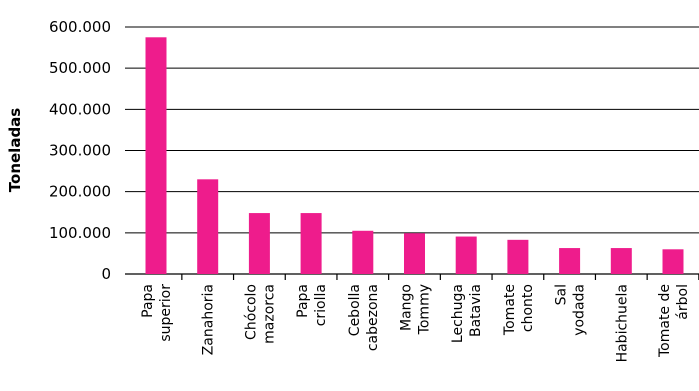 This screenshot has width=699, height=391. Describe the element at coordinates (80, 109) in the screenshot. I see `y-tick-label: 400.000` at that location.